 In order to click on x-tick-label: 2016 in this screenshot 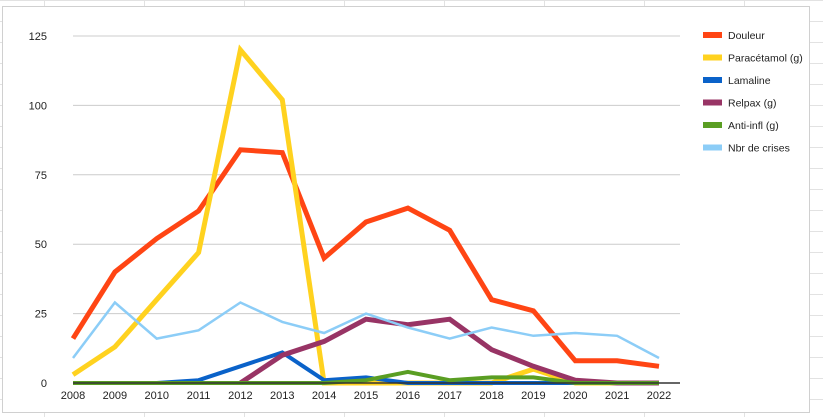, I will do `click(408, 396)`.